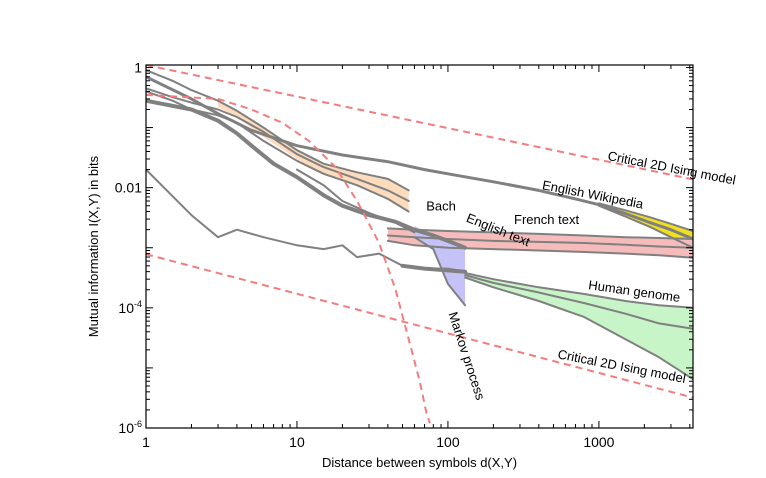 This screenshot has width=766, height=478. Describe the element at coordinates (419, 462) in the screenshot. I see `x-axis-label: Distance between symbols d(X,Y)` at that location.